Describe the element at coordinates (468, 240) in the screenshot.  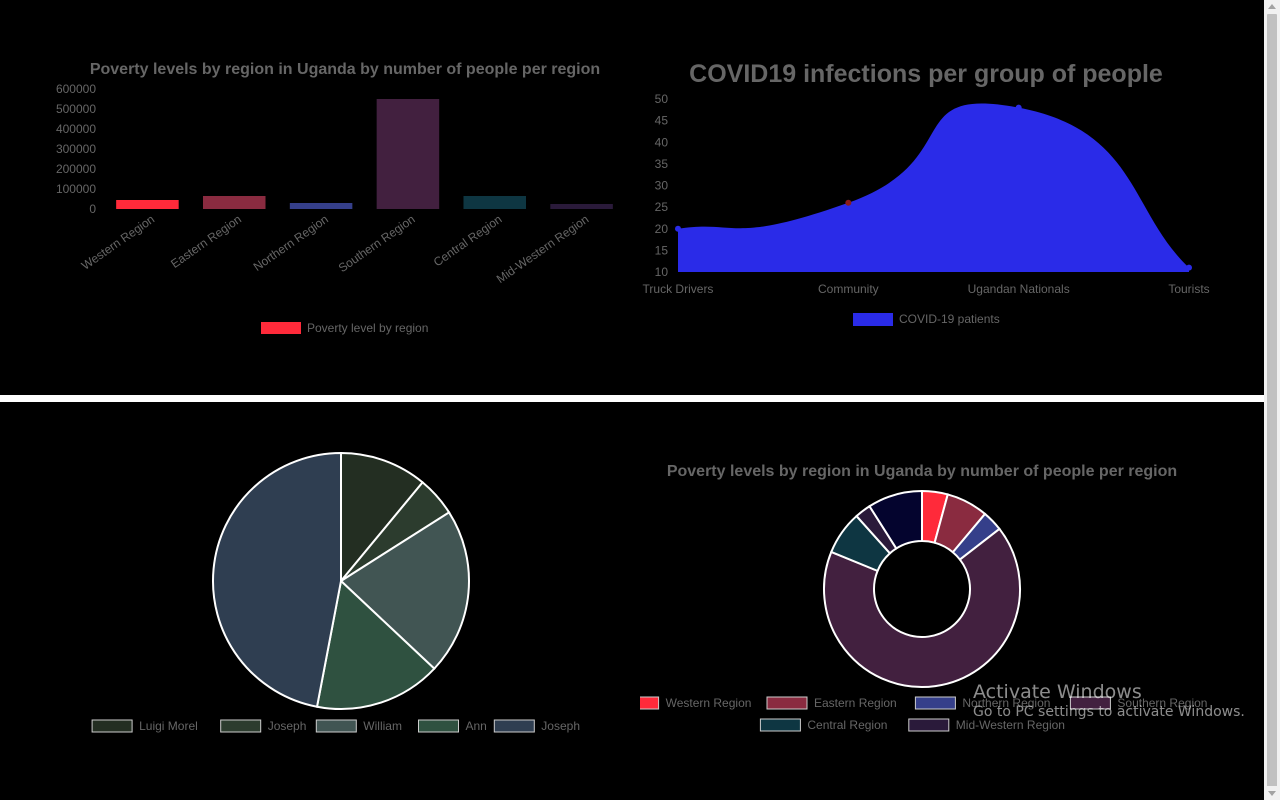
I see `bar-x-tick-label: Central Region` at that location.